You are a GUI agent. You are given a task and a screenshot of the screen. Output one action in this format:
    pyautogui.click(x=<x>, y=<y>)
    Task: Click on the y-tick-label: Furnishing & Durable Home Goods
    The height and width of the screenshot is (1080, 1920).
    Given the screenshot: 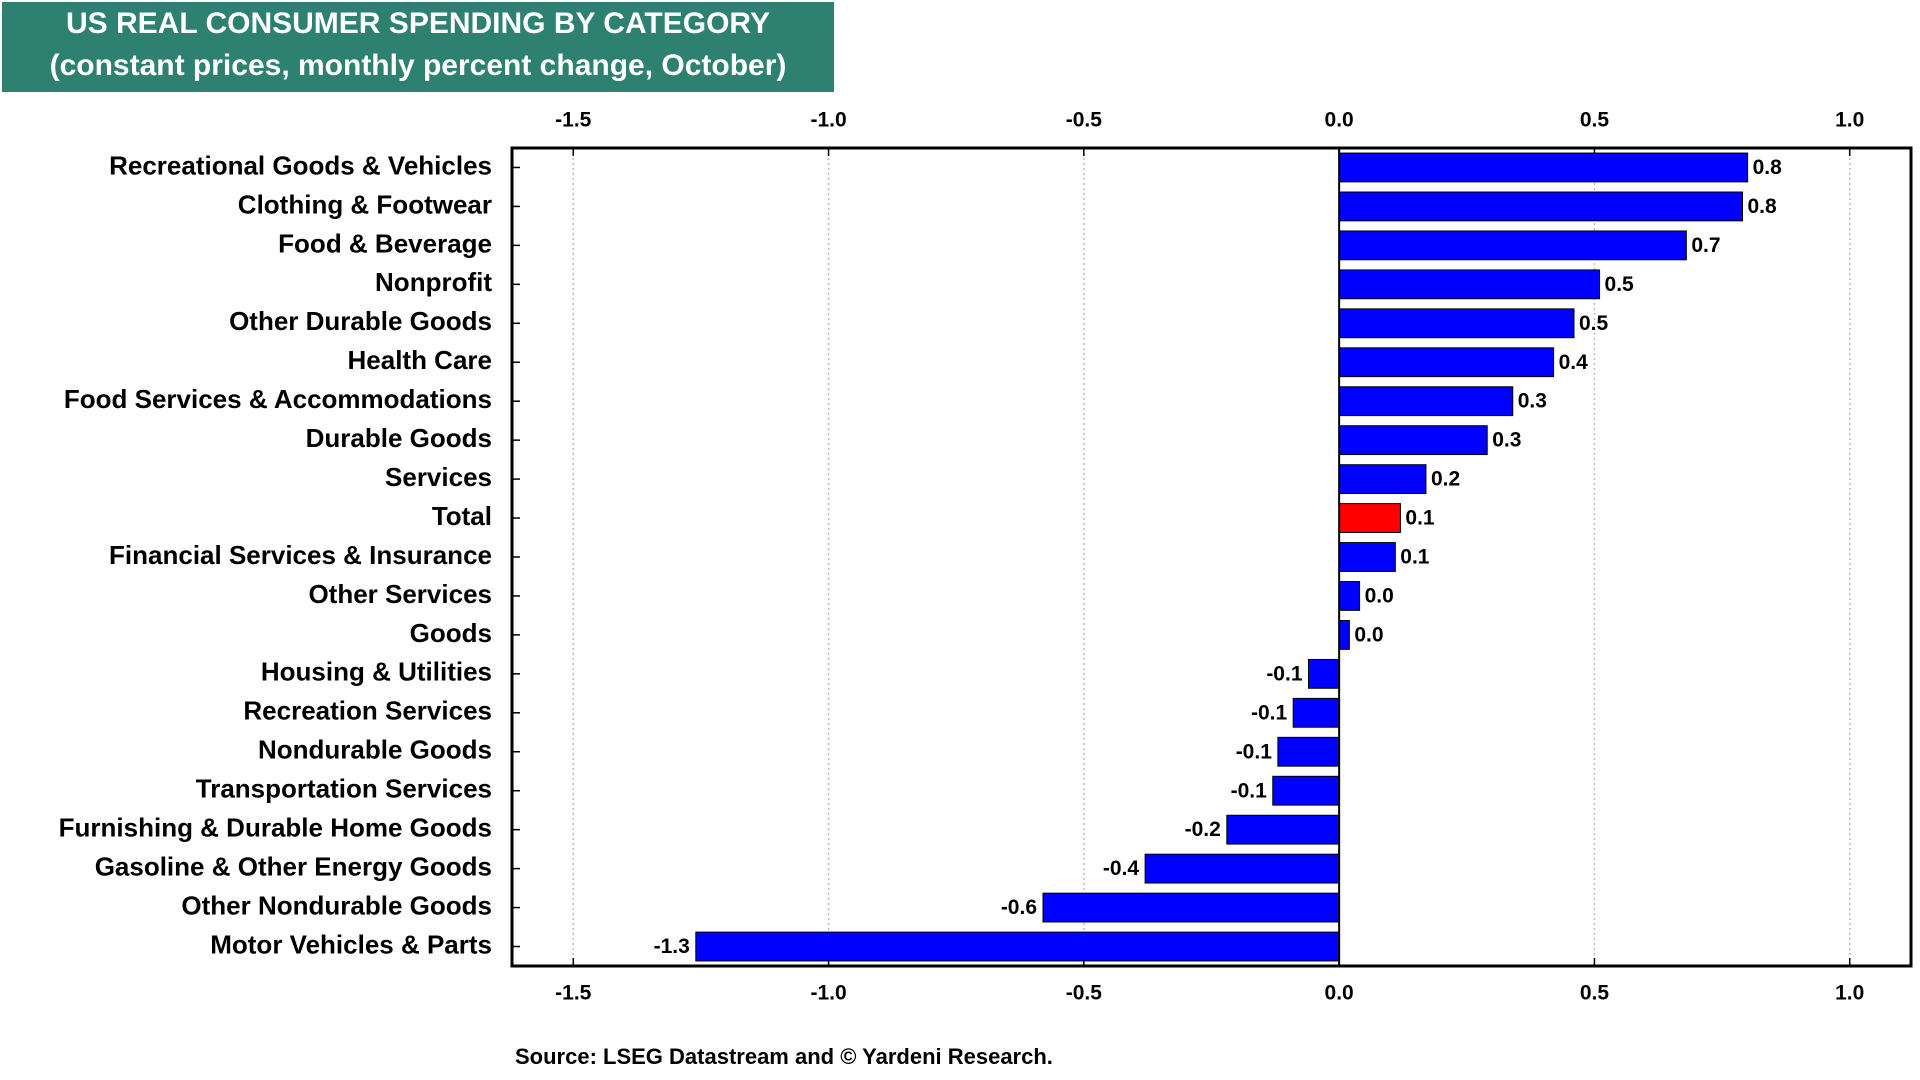 What is the action you would take?
    pyautogui.click(x=275, y=828)
    